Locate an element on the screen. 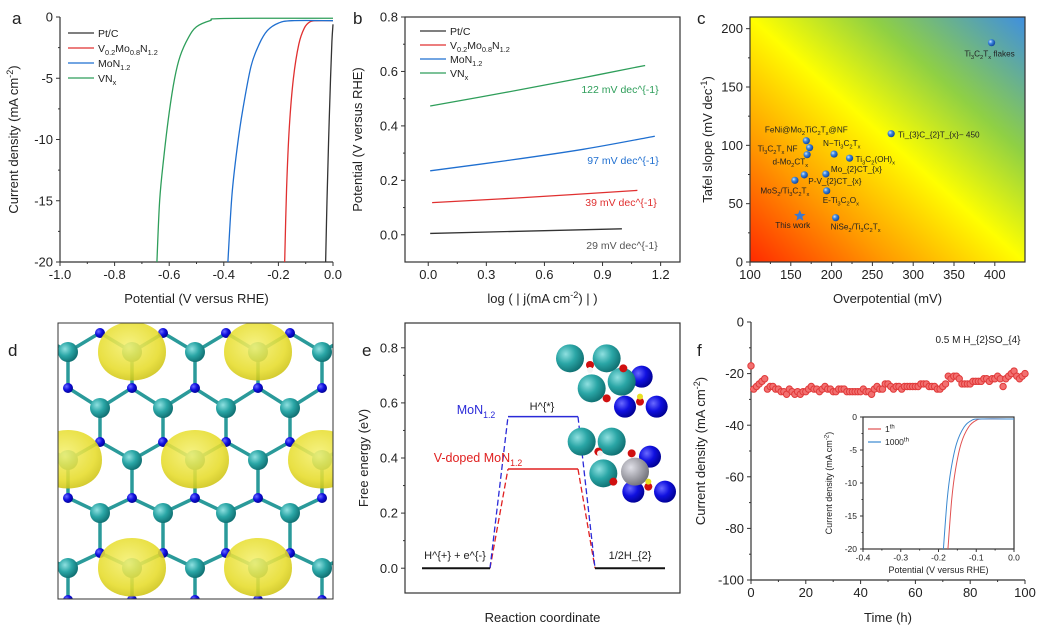  y-tick-label: 0.2 is located at coordinates (389, 513).